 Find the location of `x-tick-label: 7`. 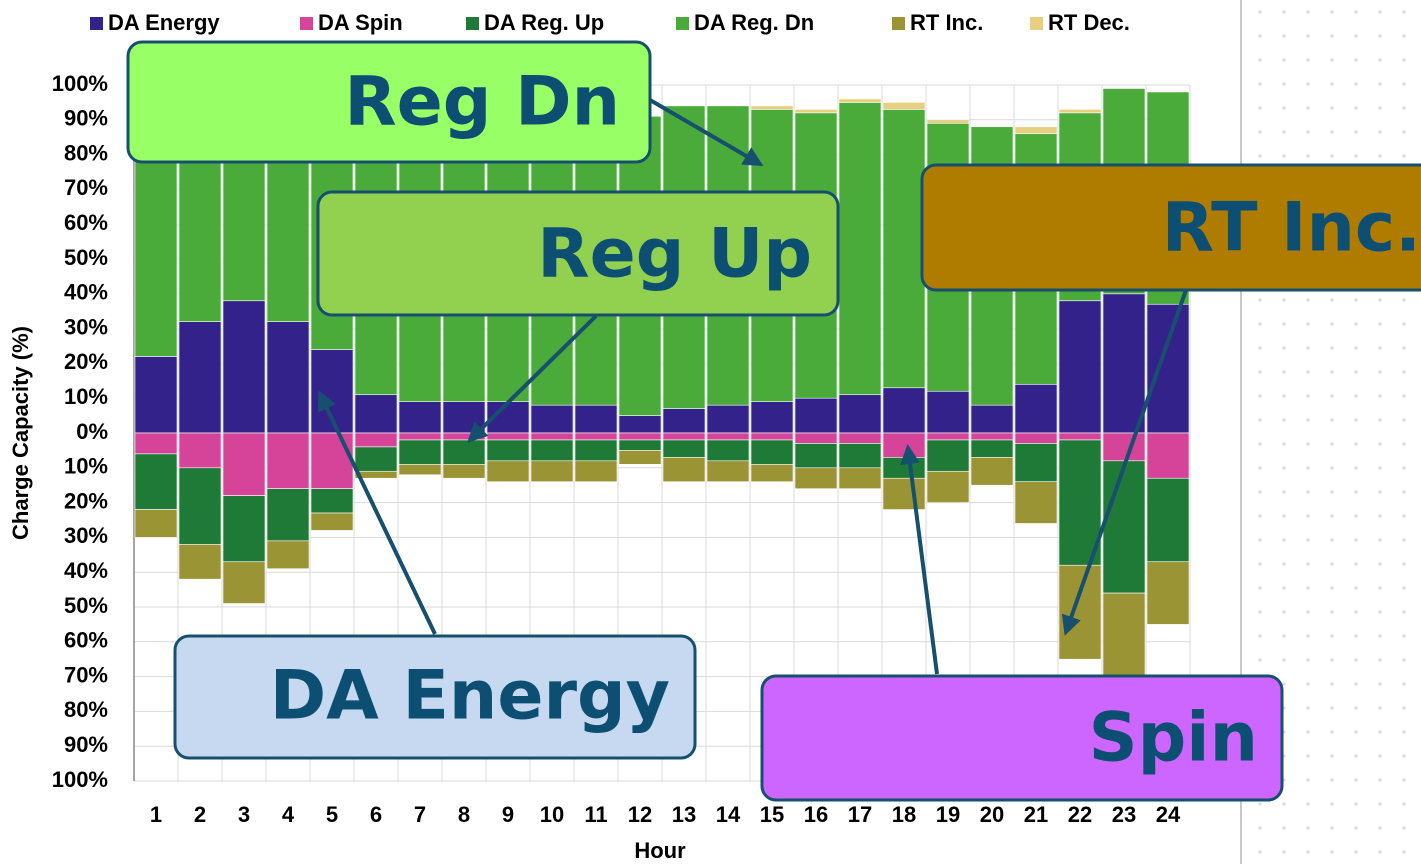

x-tick-label: 7 is located at coordinates (420, 814).